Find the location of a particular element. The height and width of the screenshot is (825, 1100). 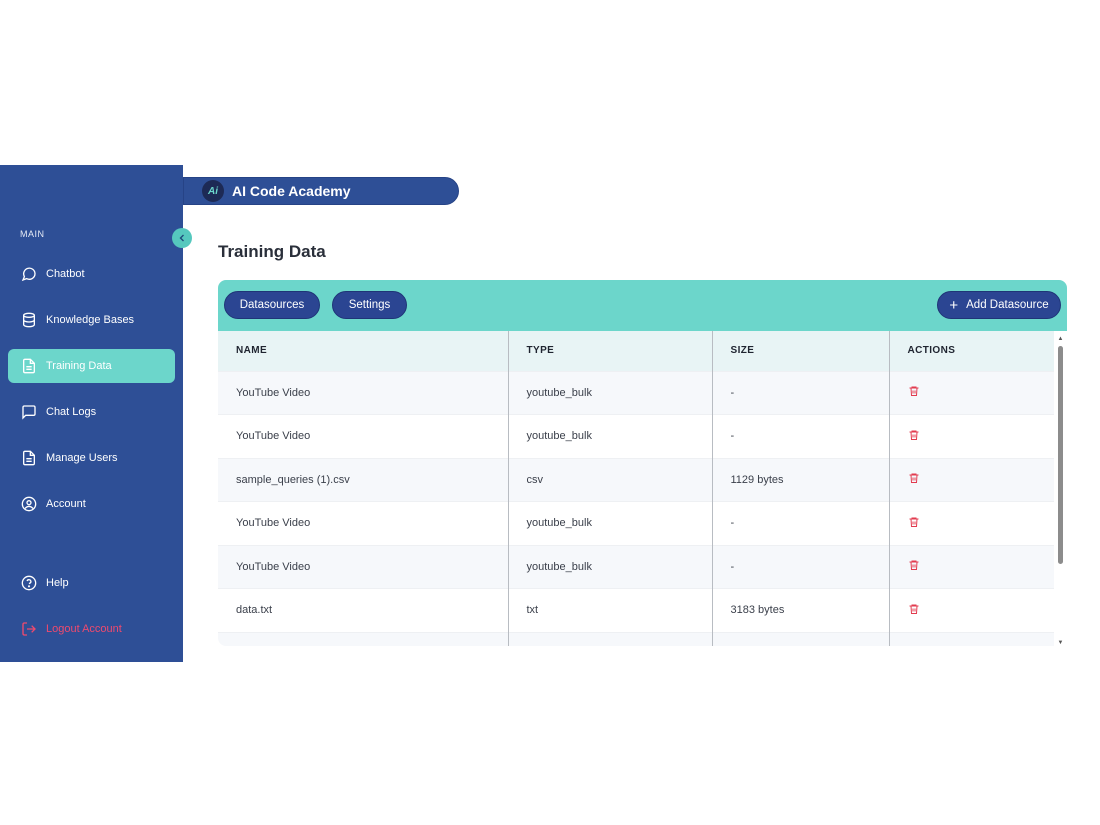

sidebar-item-chat-logs: Chat Logs is located at coordinates (91, 412).